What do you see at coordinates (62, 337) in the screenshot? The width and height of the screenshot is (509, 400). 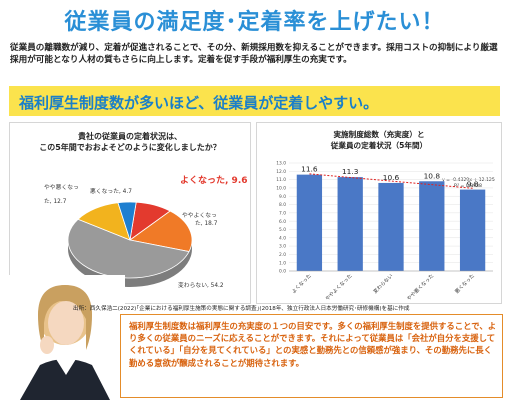 I see `person-illustration` at bounding box center [62, 337].